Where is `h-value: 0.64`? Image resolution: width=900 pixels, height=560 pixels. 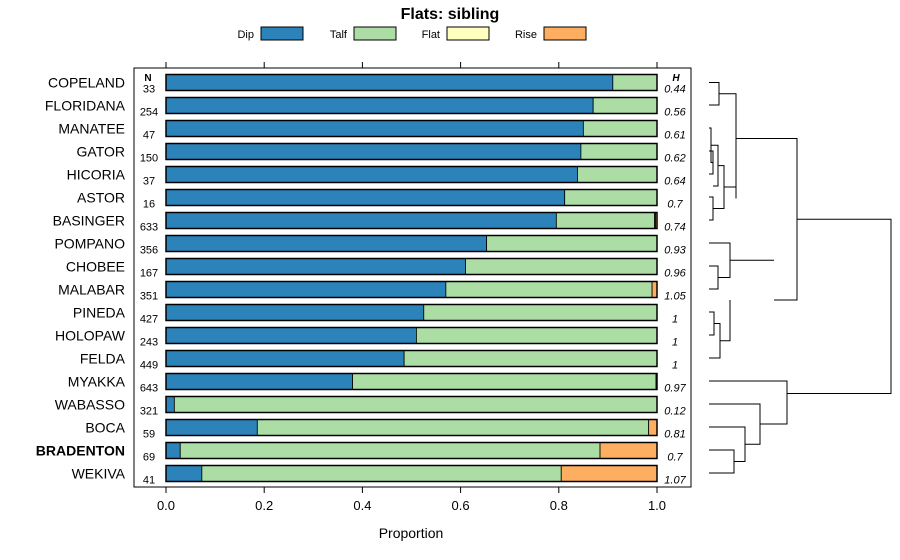 h-value: 0.64 is located at coordinates (674, 182).